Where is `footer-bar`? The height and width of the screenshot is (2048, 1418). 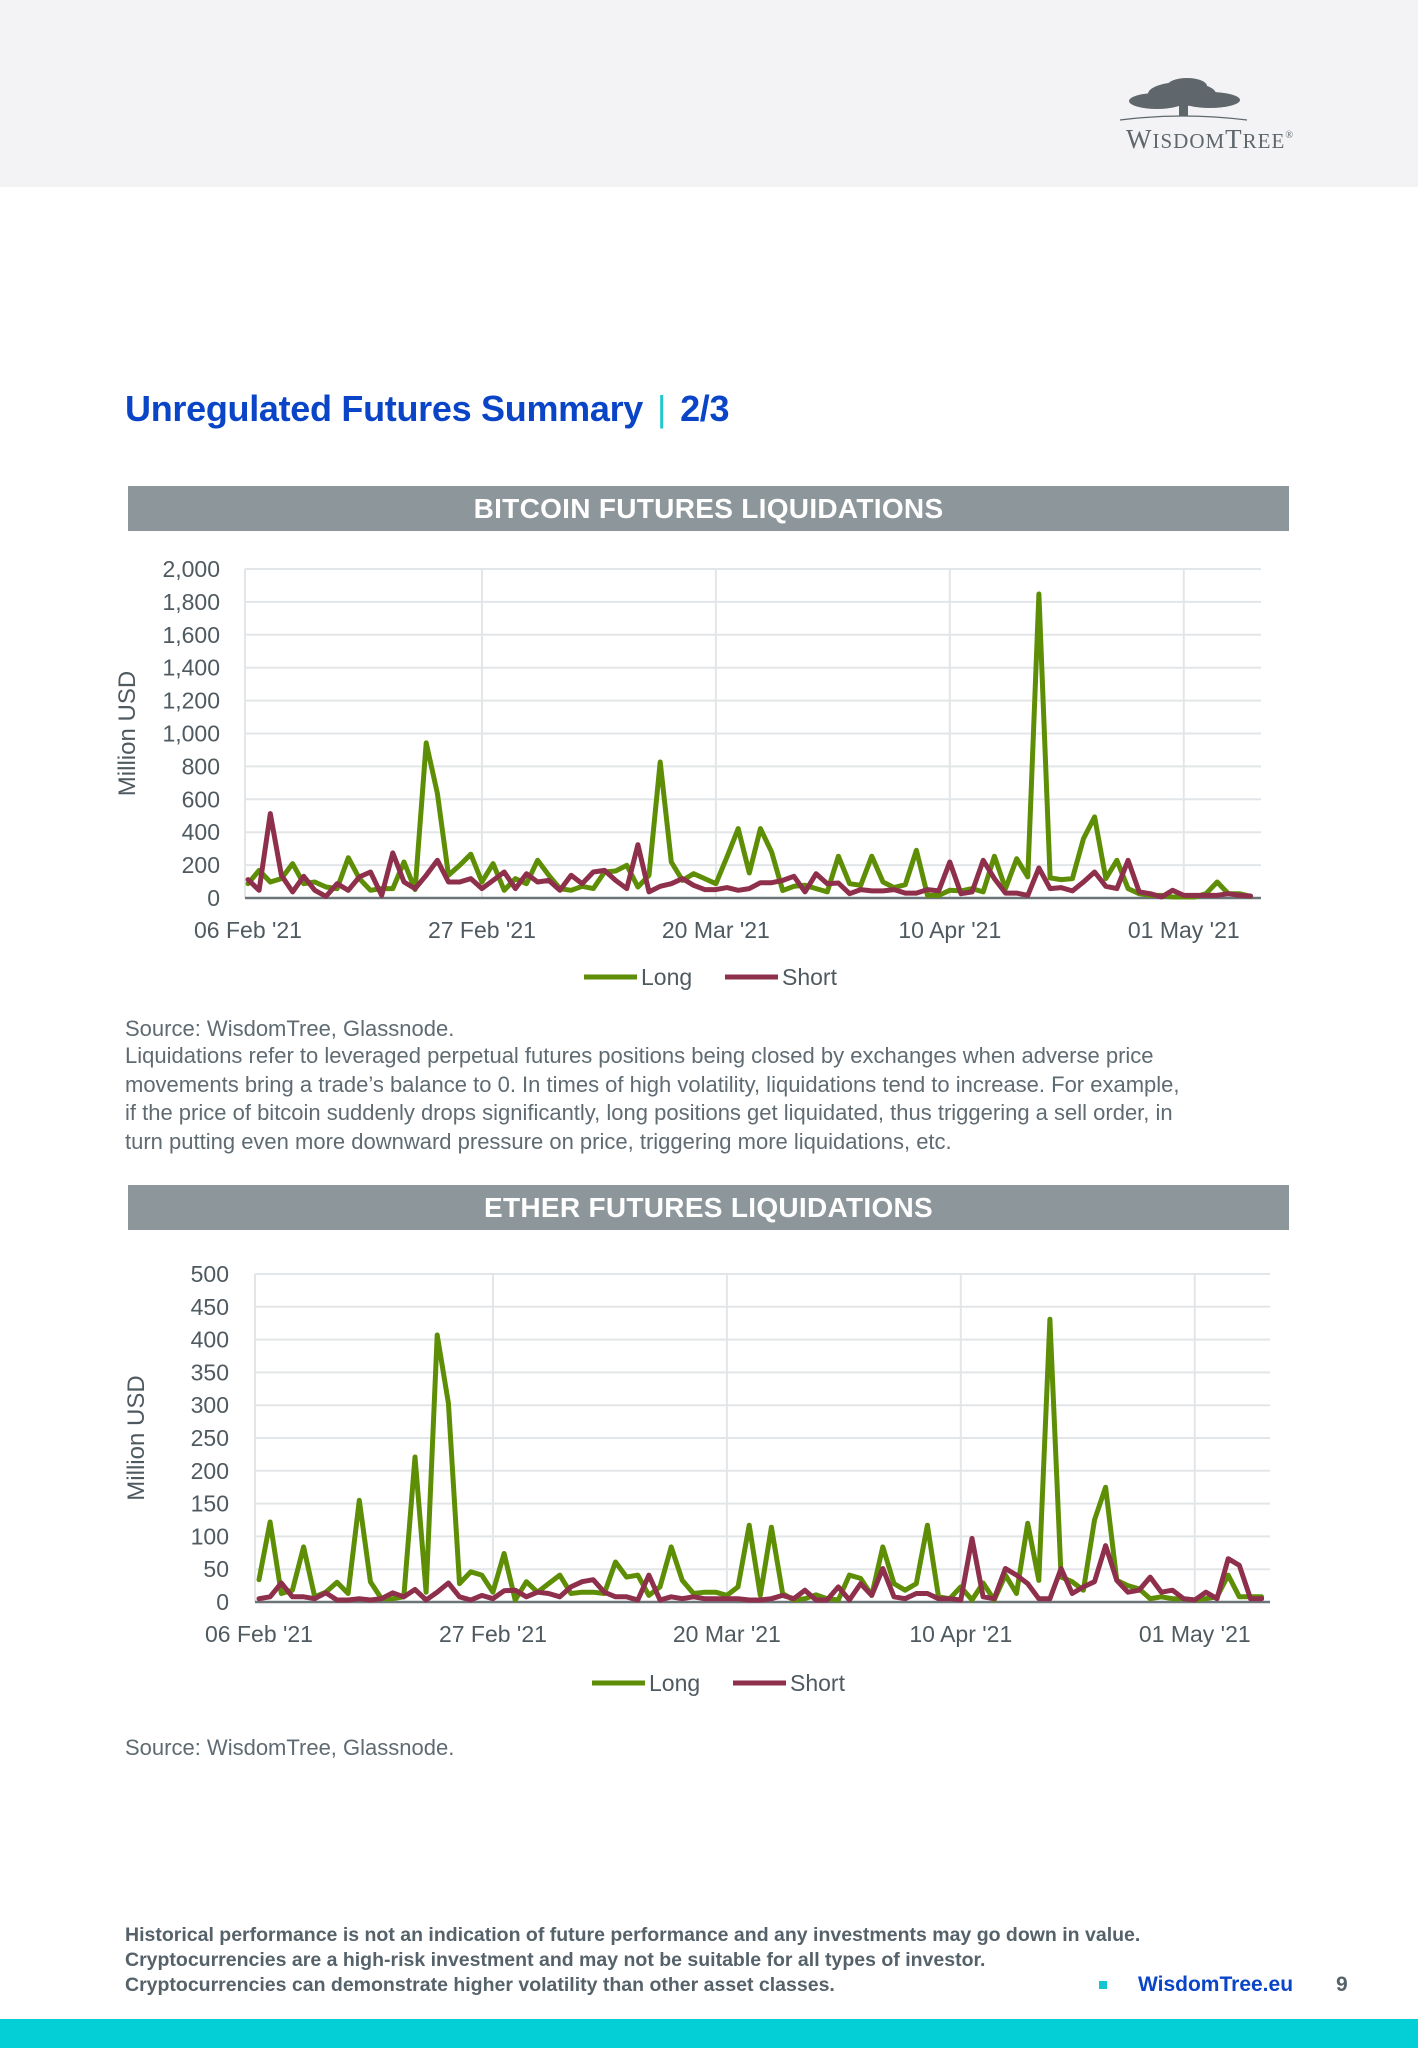
footer-bar is located at coordinates (709, 2033).